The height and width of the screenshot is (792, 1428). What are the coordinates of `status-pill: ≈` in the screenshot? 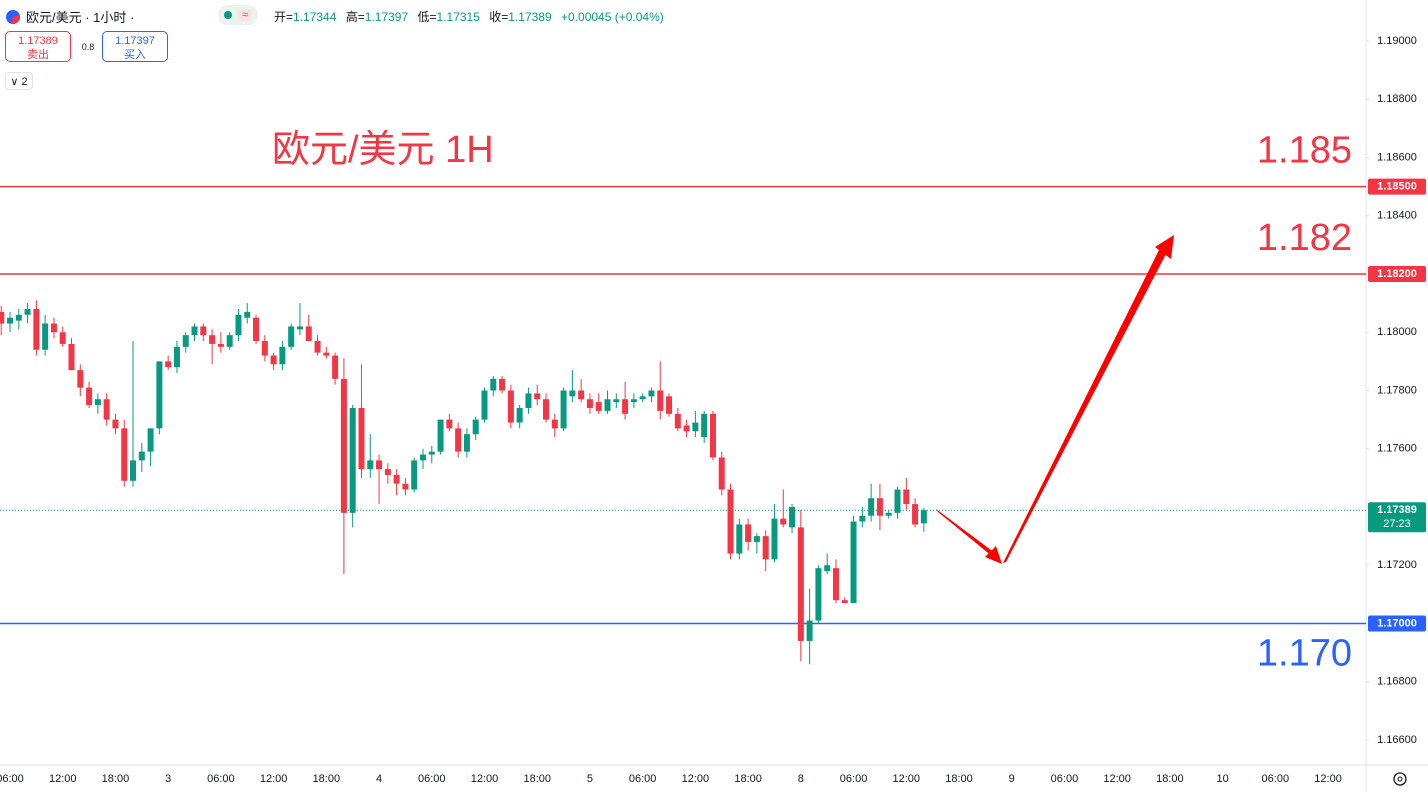 It's located at (238, 15).